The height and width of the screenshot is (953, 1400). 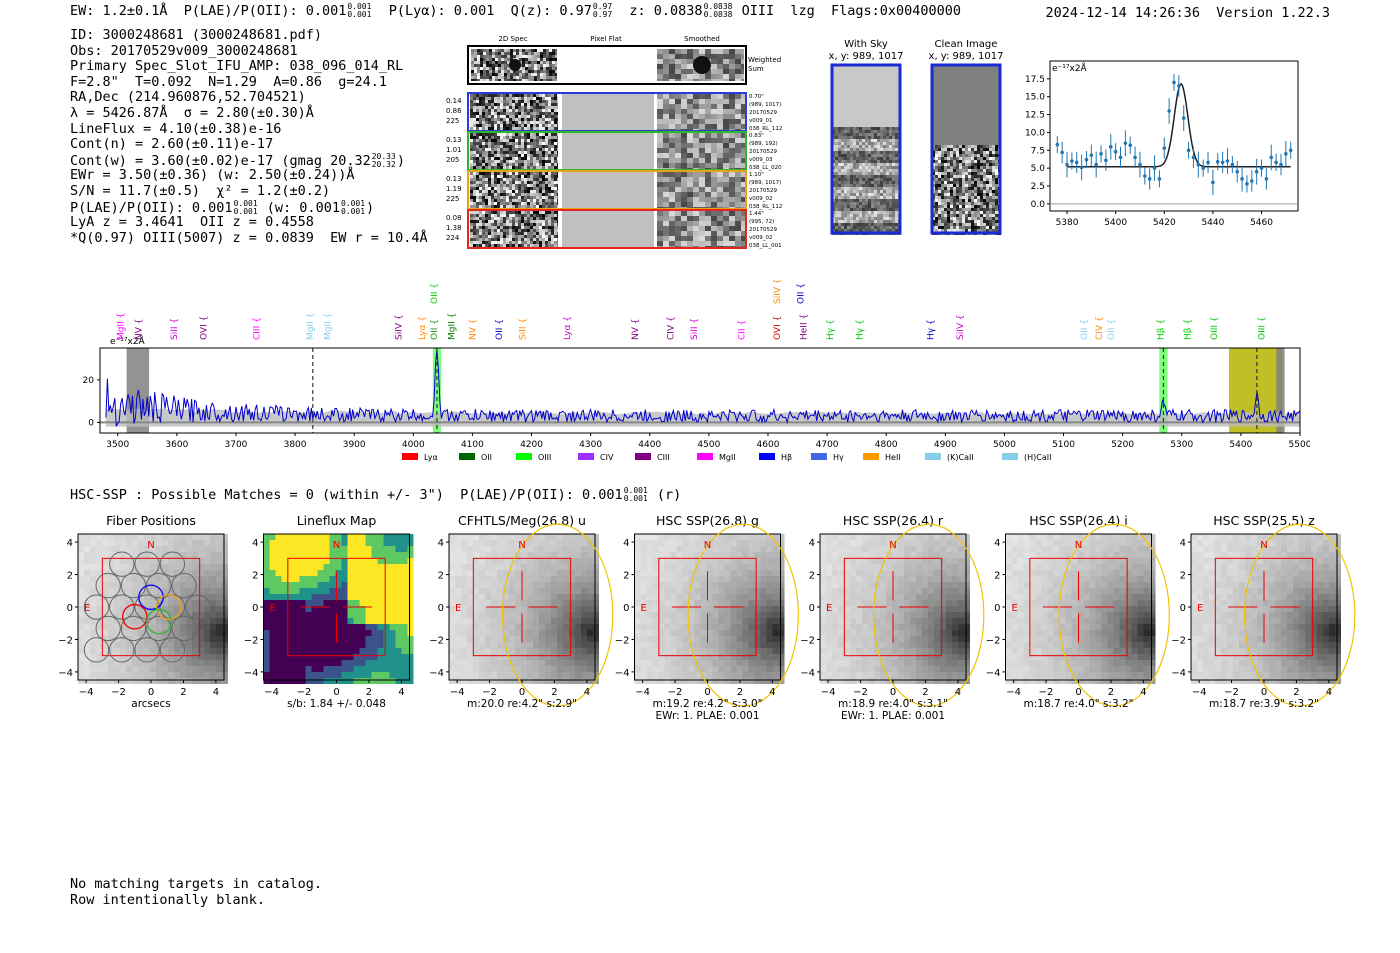 I want to click on emission-line-label: SiII {, so click(x=175, y=329).